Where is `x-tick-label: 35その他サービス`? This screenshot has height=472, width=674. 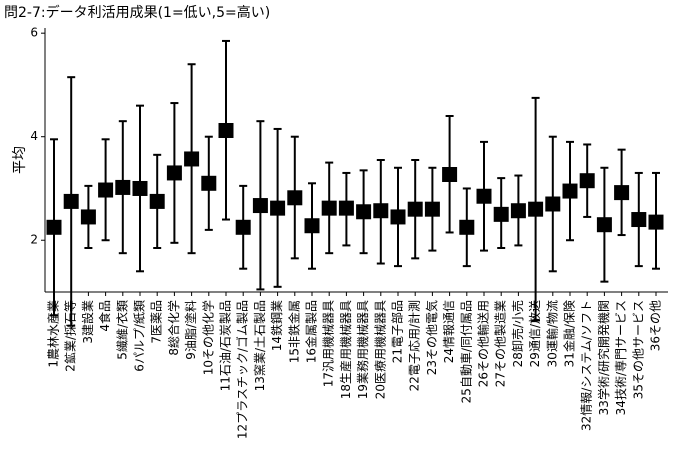 x-tick-label: 35その他サービス is located at coordinates (638, 349).